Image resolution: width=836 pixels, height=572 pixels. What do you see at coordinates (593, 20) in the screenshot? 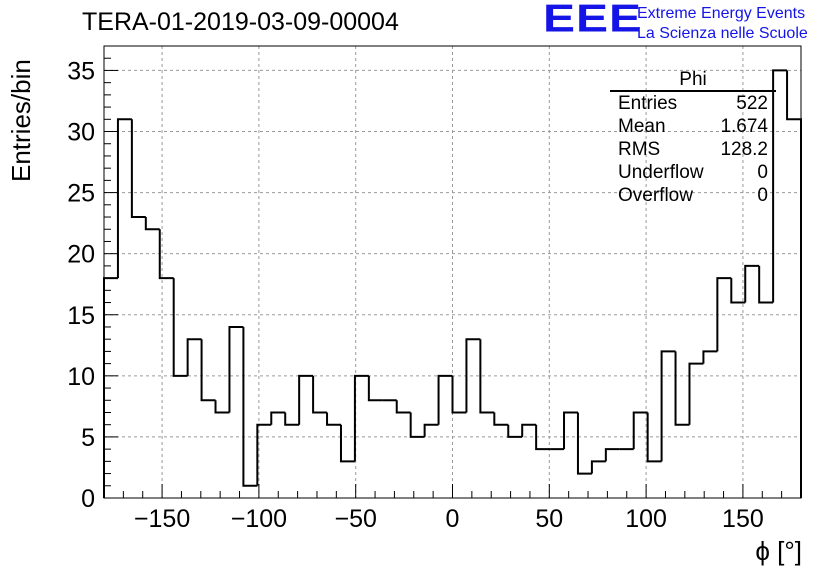
I see `eee-logo: EEE` at bounding box center [593, 20].